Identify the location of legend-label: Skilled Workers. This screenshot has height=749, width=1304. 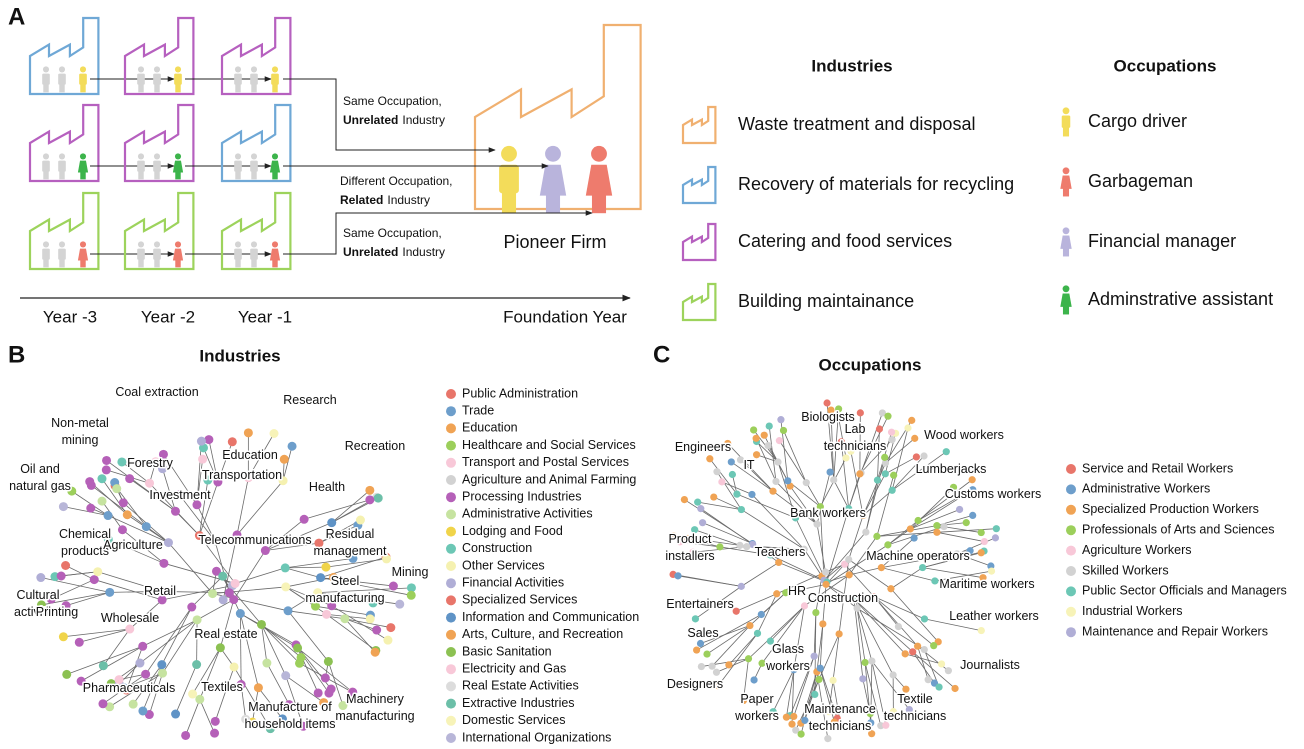
(1125, 570).